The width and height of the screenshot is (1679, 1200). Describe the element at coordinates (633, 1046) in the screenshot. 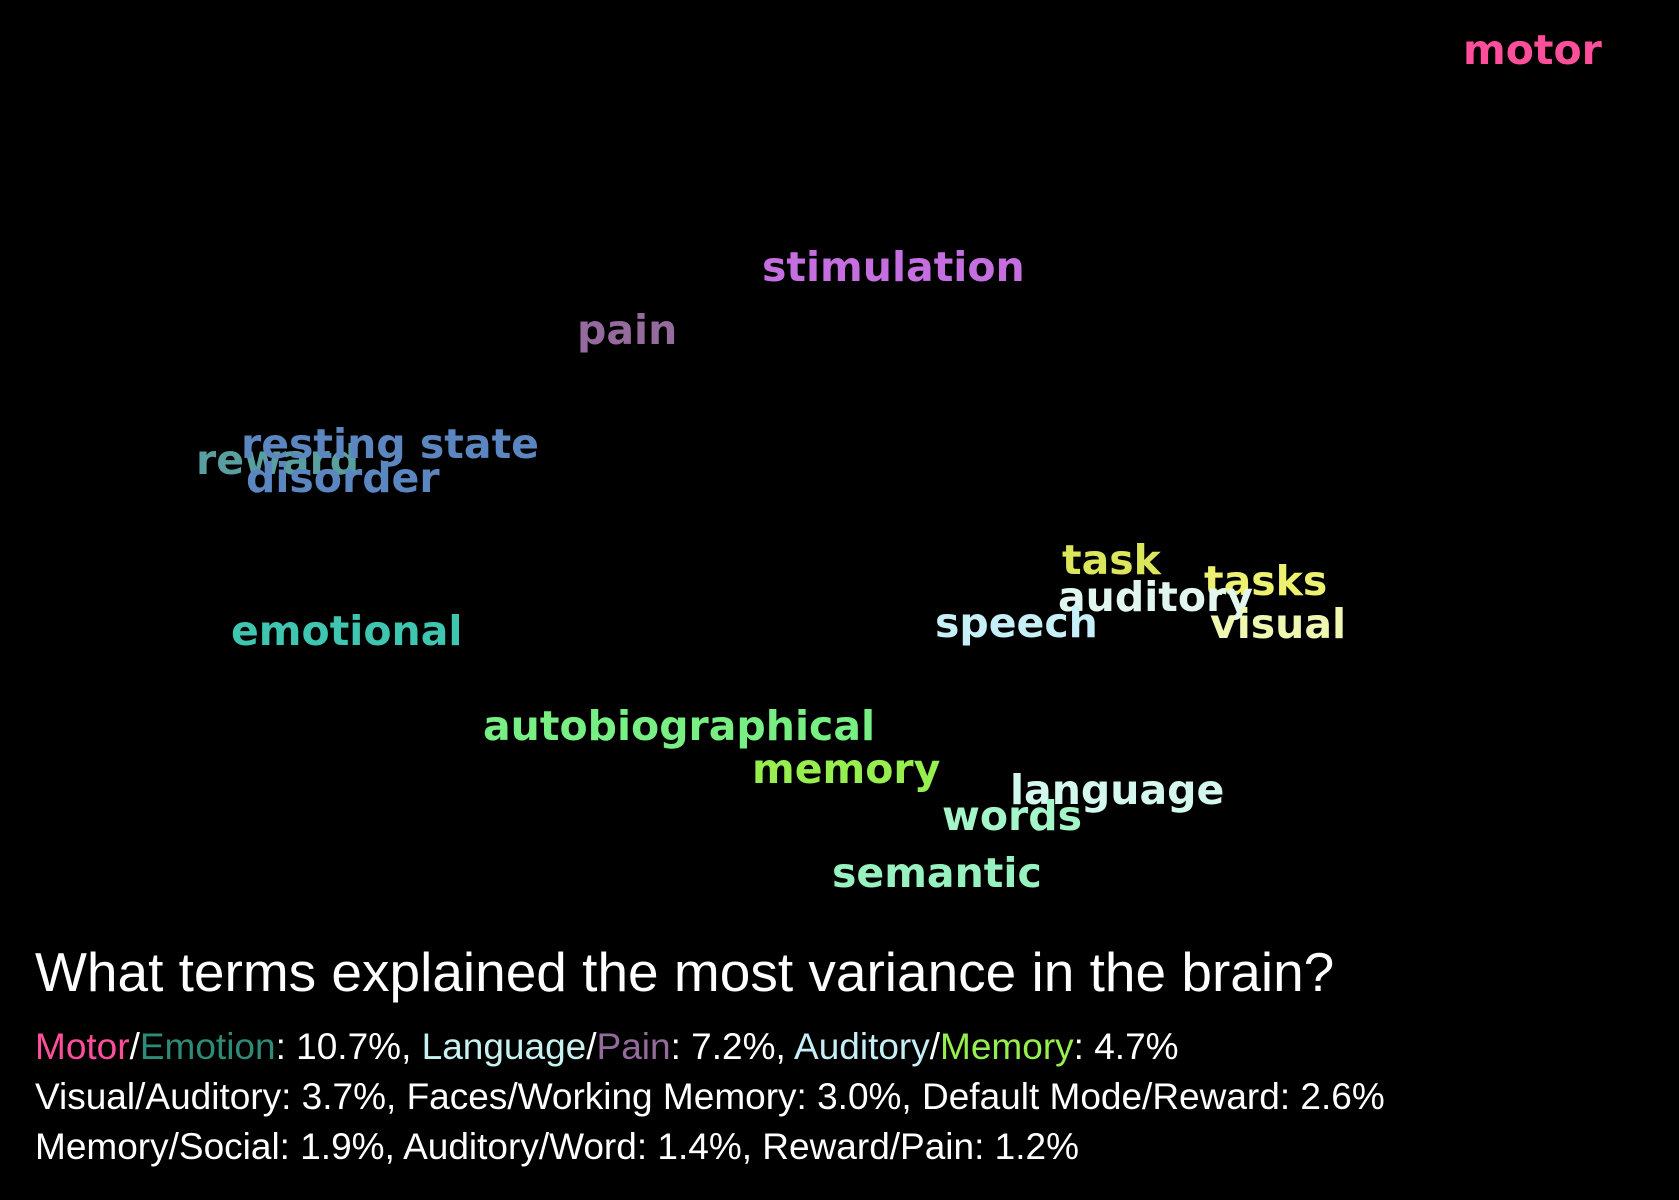

I see `variance-segment: Pain` at that location.